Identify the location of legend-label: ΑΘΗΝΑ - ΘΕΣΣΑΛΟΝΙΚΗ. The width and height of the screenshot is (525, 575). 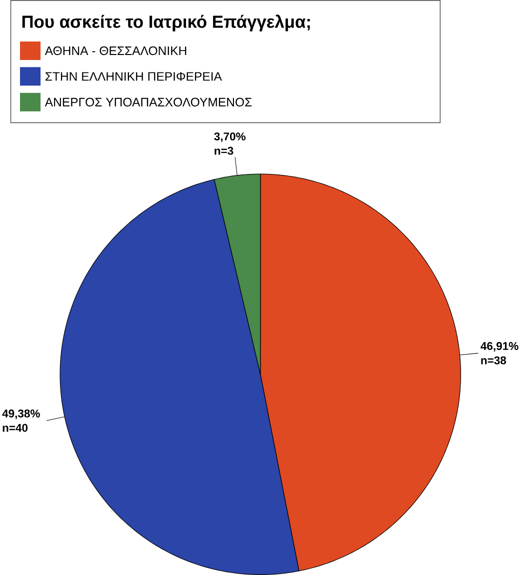
(115, 51).